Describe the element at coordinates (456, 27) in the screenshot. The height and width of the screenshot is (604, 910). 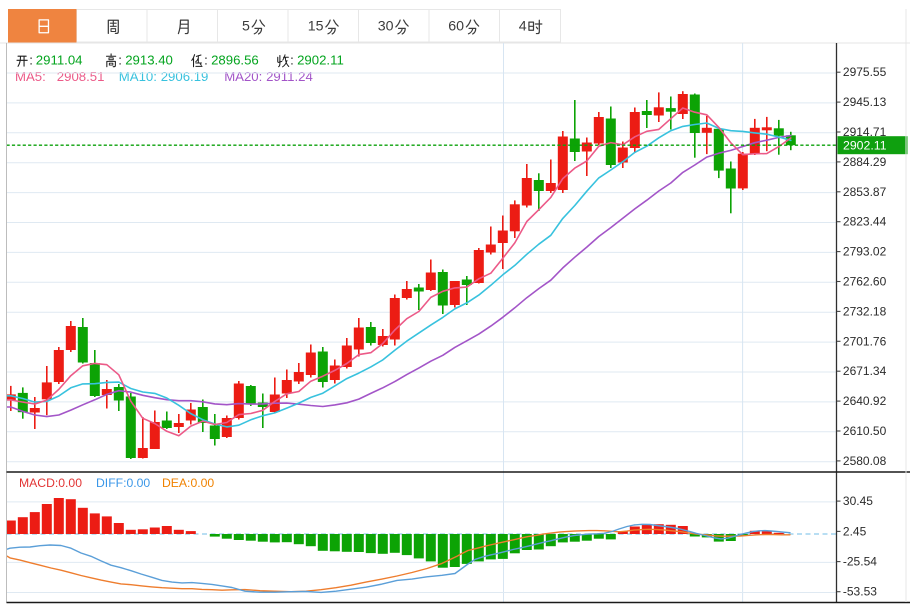
I see `svg-text: 60` at that location.